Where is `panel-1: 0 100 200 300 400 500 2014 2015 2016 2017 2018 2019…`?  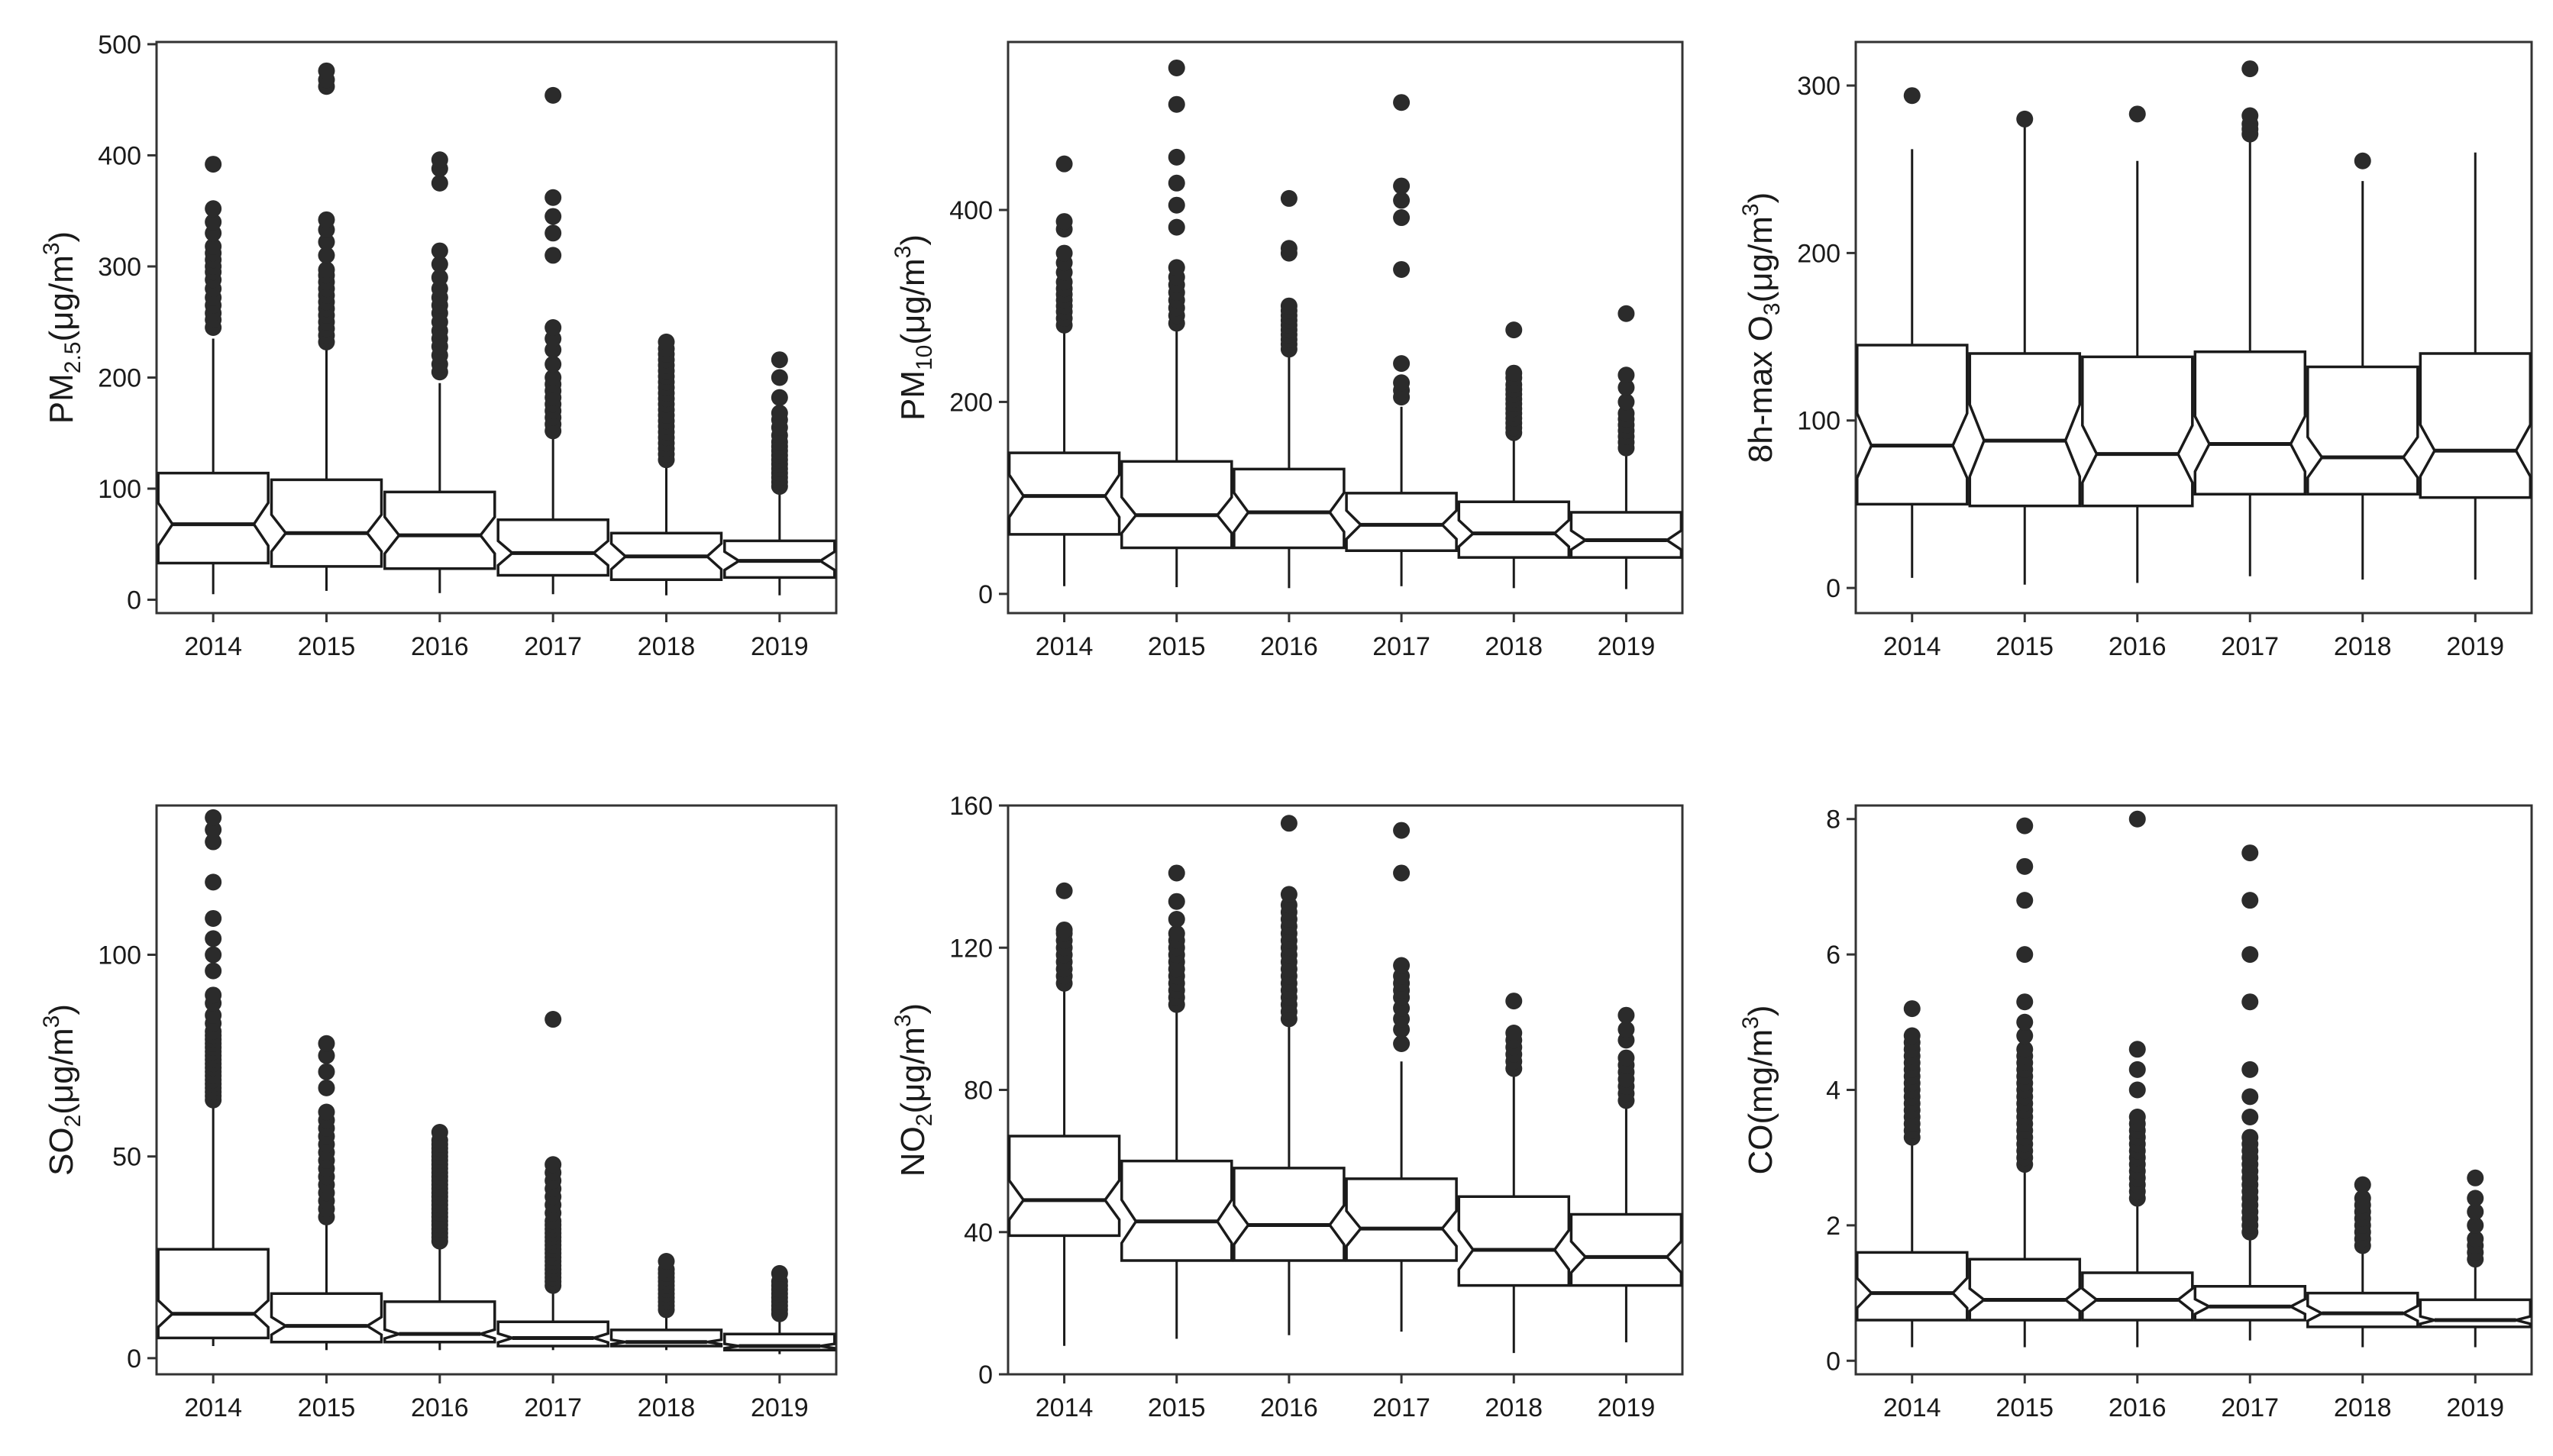
panel-1: 0 100 200 300 400 500 2014 2015 2016 2017 2018 2019… is located at coordinates (438, 346).